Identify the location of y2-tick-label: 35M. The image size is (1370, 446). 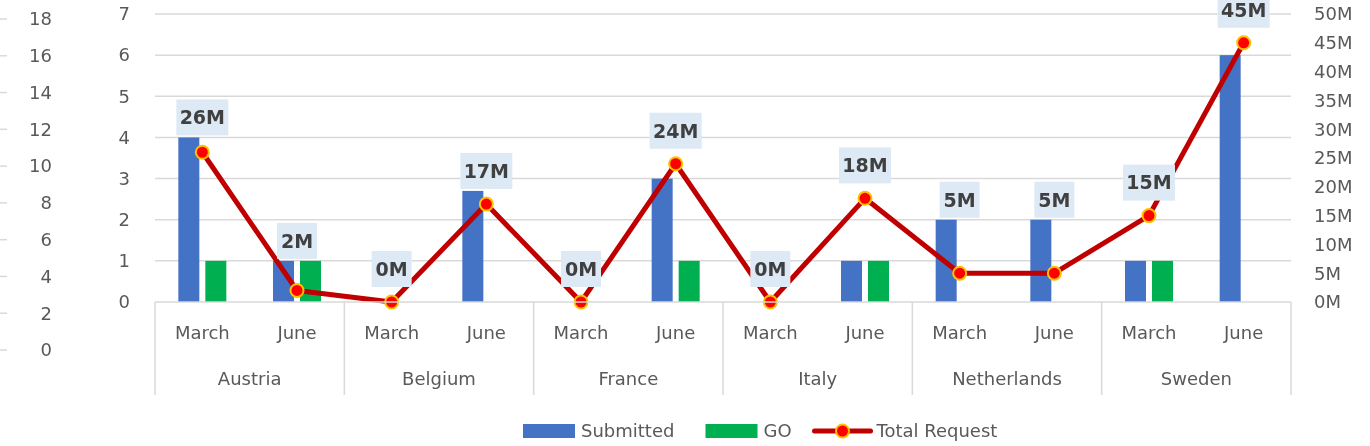
(1333, 100).